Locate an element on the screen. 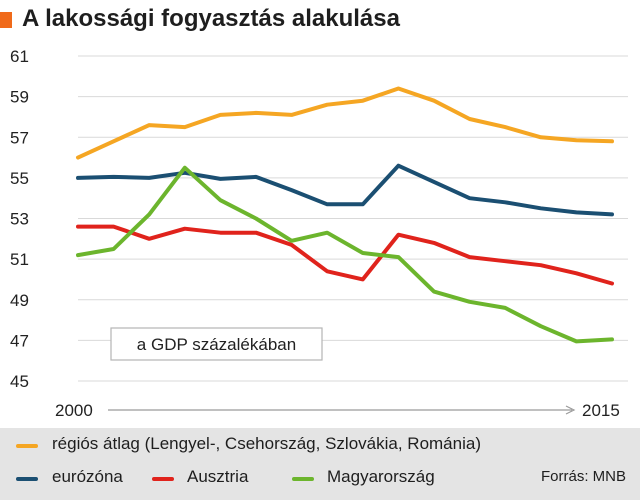  series-line-regional is located at coordinates (345, 123).